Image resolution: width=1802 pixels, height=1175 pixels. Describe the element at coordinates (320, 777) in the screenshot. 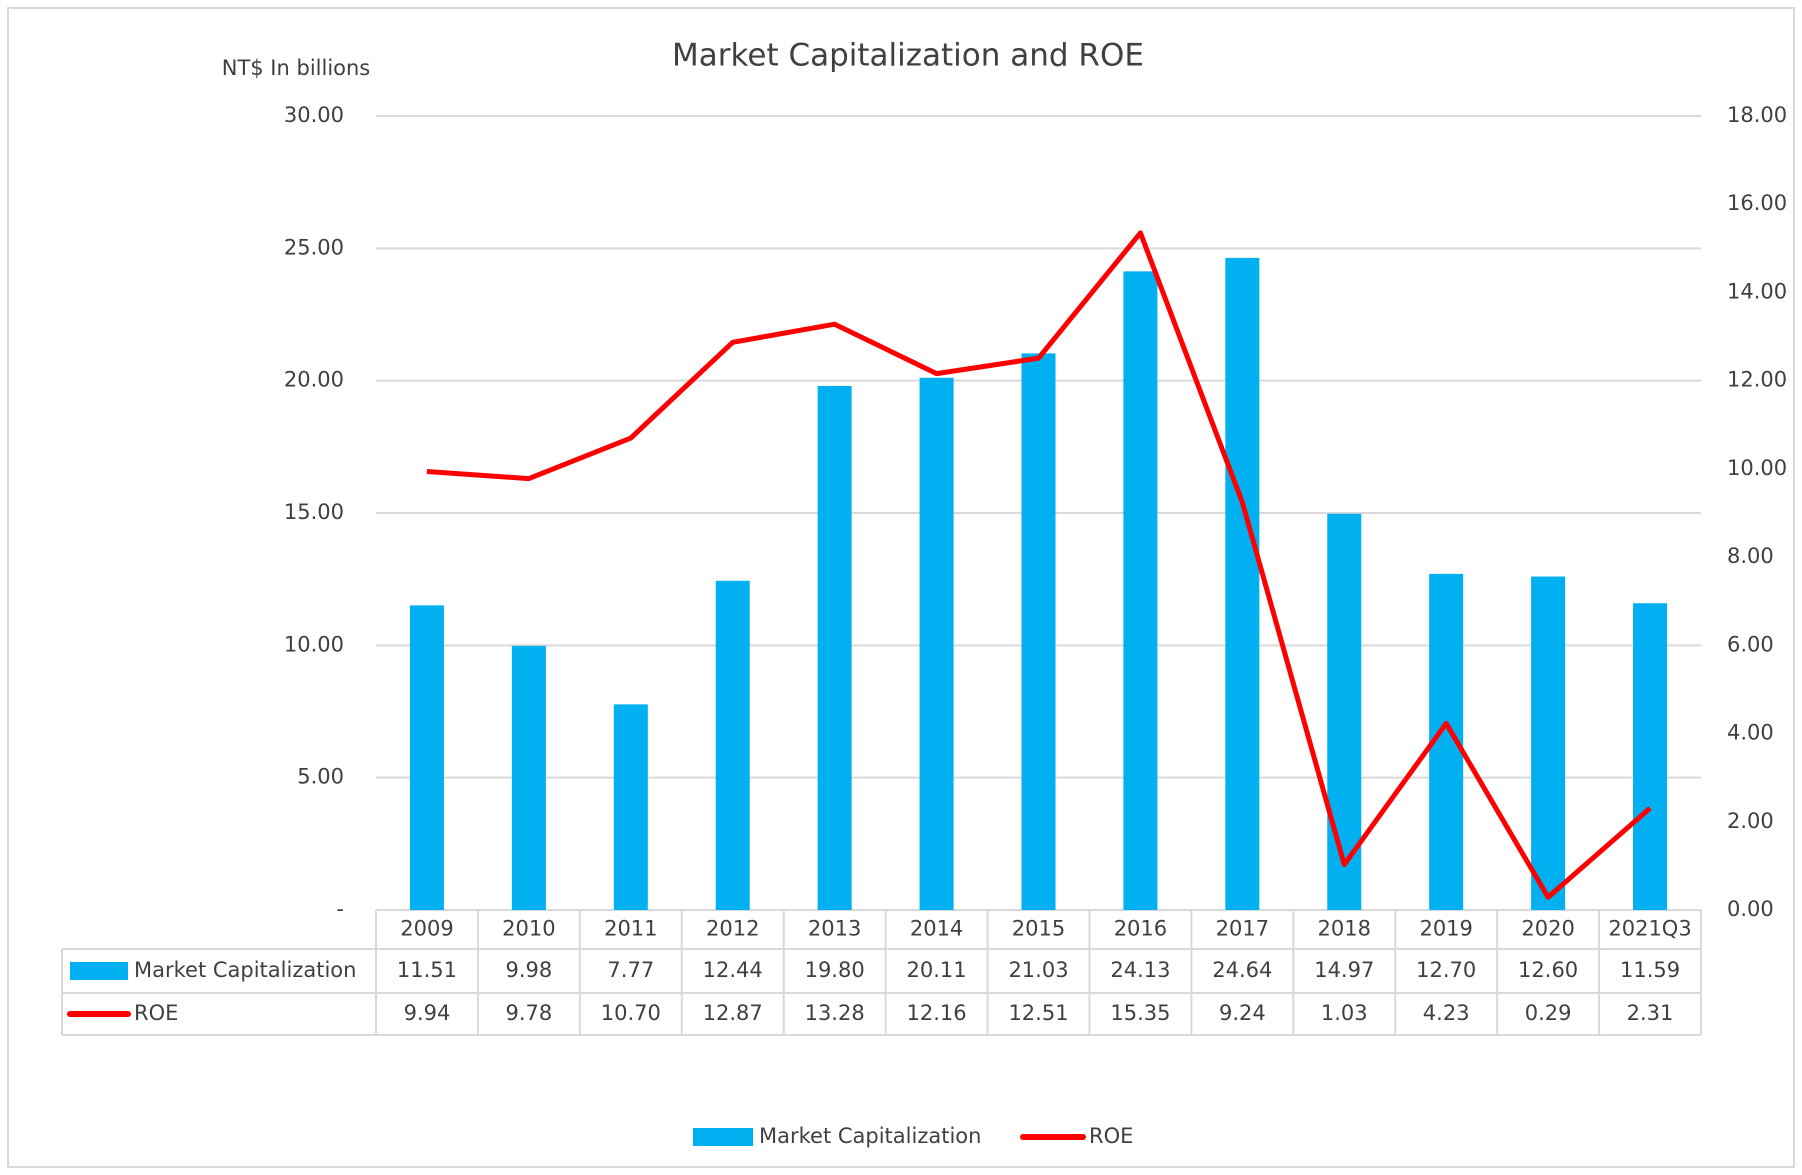

I see `y-tick-label: 5.00` at that location.